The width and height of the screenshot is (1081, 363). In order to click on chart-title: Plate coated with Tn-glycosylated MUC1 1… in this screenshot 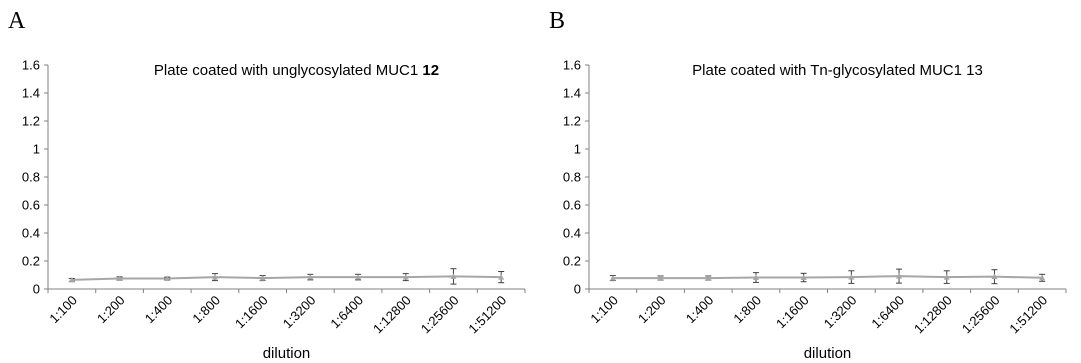, I will do `click(837, 70)`.